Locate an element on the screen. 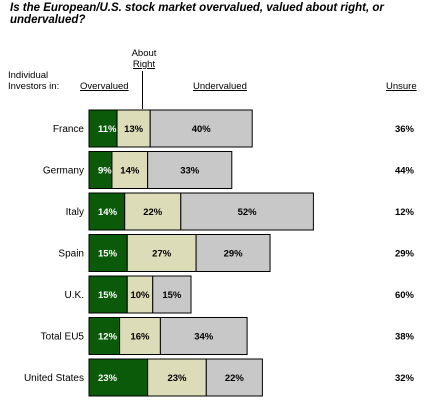 This screenshot has width=440, height=410. unsure-header: Unsure is located at coordinates (401, 86).